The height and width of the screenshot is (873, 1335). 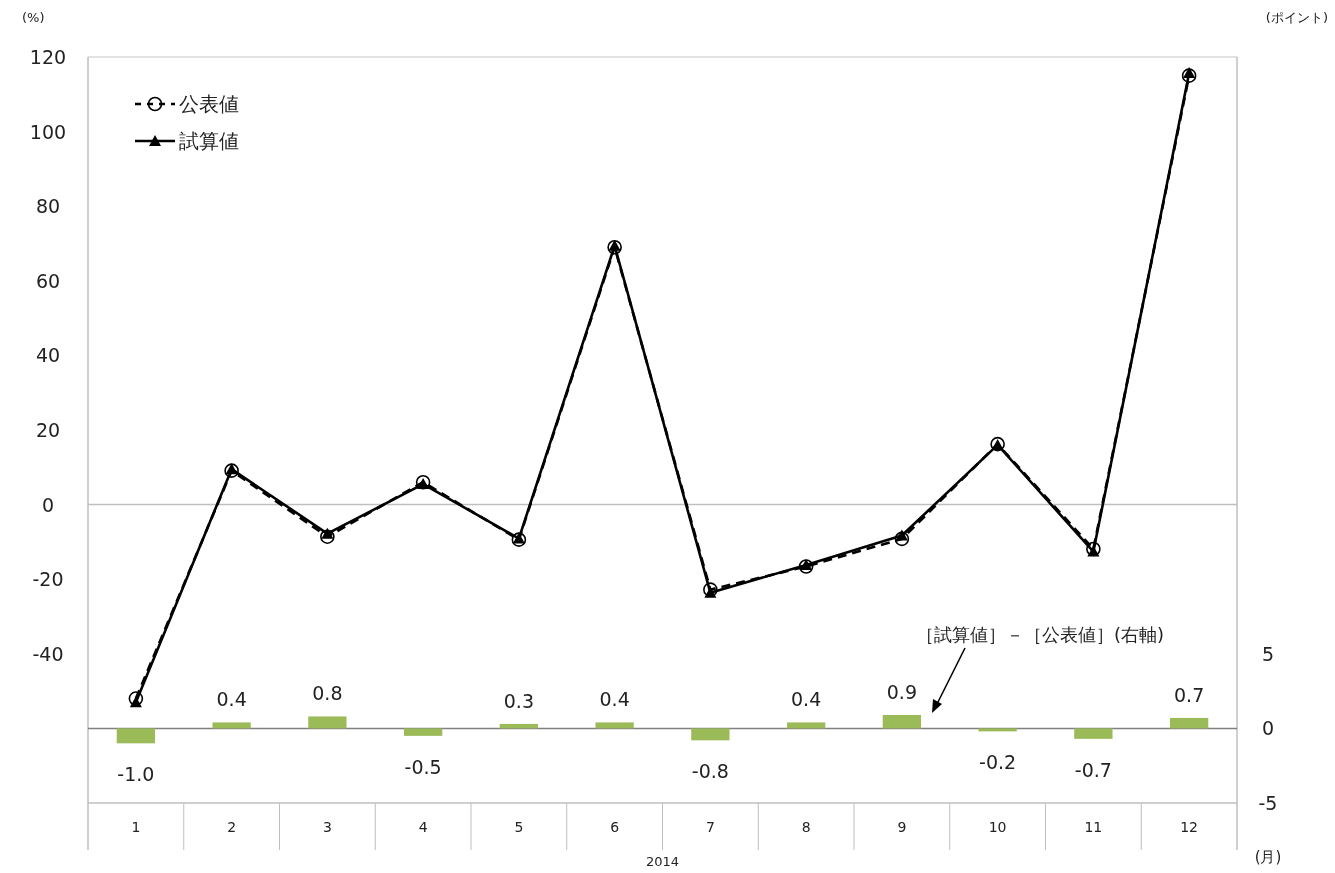 I want to click on y2-tick-label: -5, so click(x=1268, y=803).